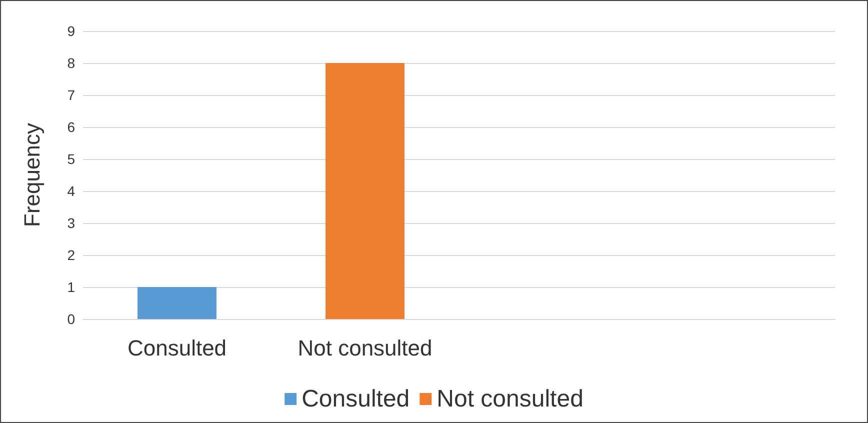 Image resolution: width=868 pixels, height=423 pixels. Describe the element at coordinates (32, 175) in the screenshot. I see `y-axis-title: Frequency` at that location.